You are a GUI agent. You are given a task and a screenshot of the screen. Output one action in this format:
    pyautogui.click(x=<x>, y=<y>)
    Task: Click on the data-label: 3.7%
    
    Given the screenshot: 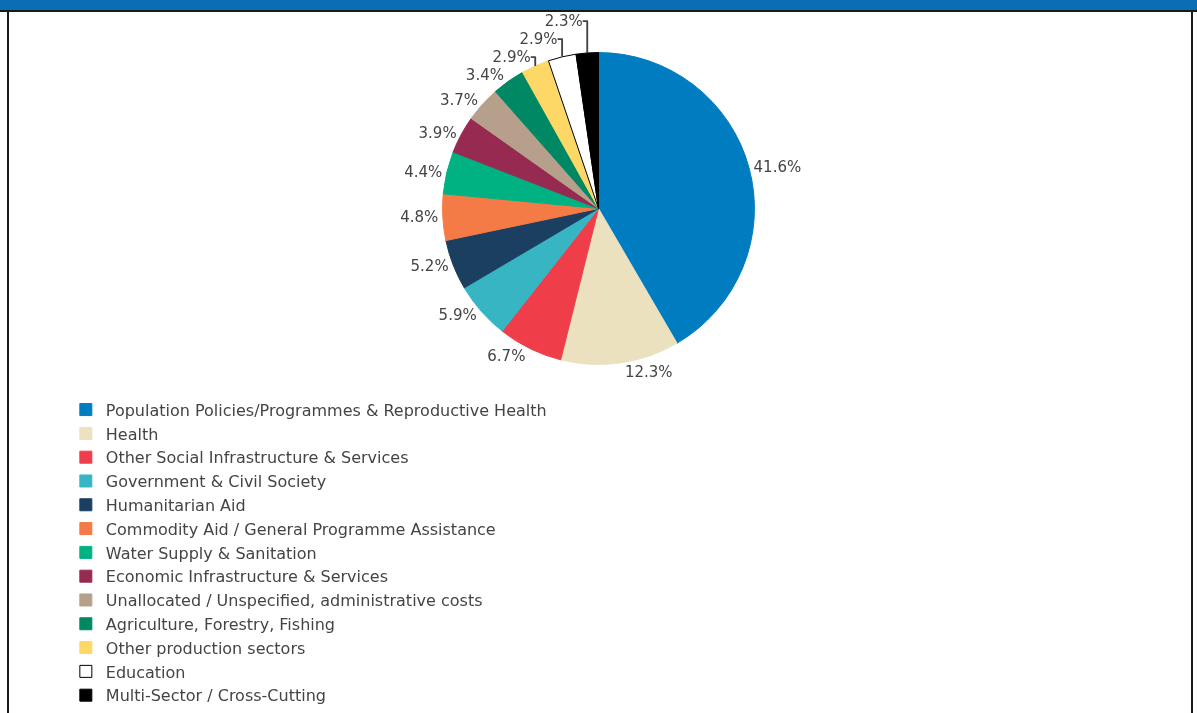 What is the action you would take?
    pyautogui.click(x=458, y=100)
    